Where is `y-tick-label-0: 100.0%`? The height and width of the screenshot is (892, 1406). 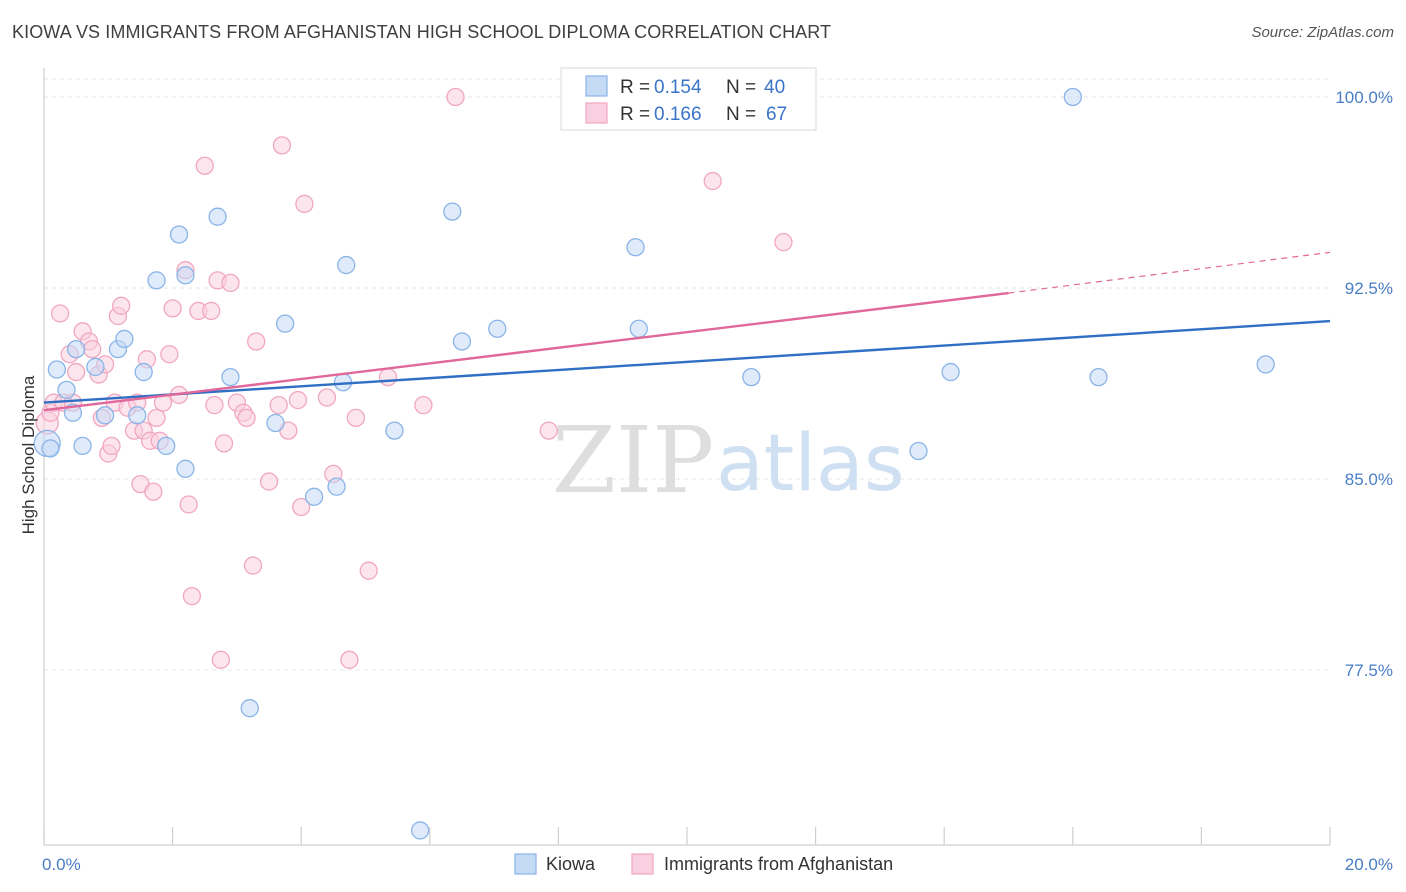 y-tick-label-0: 100.0% is located at coordinates (1364, 97).